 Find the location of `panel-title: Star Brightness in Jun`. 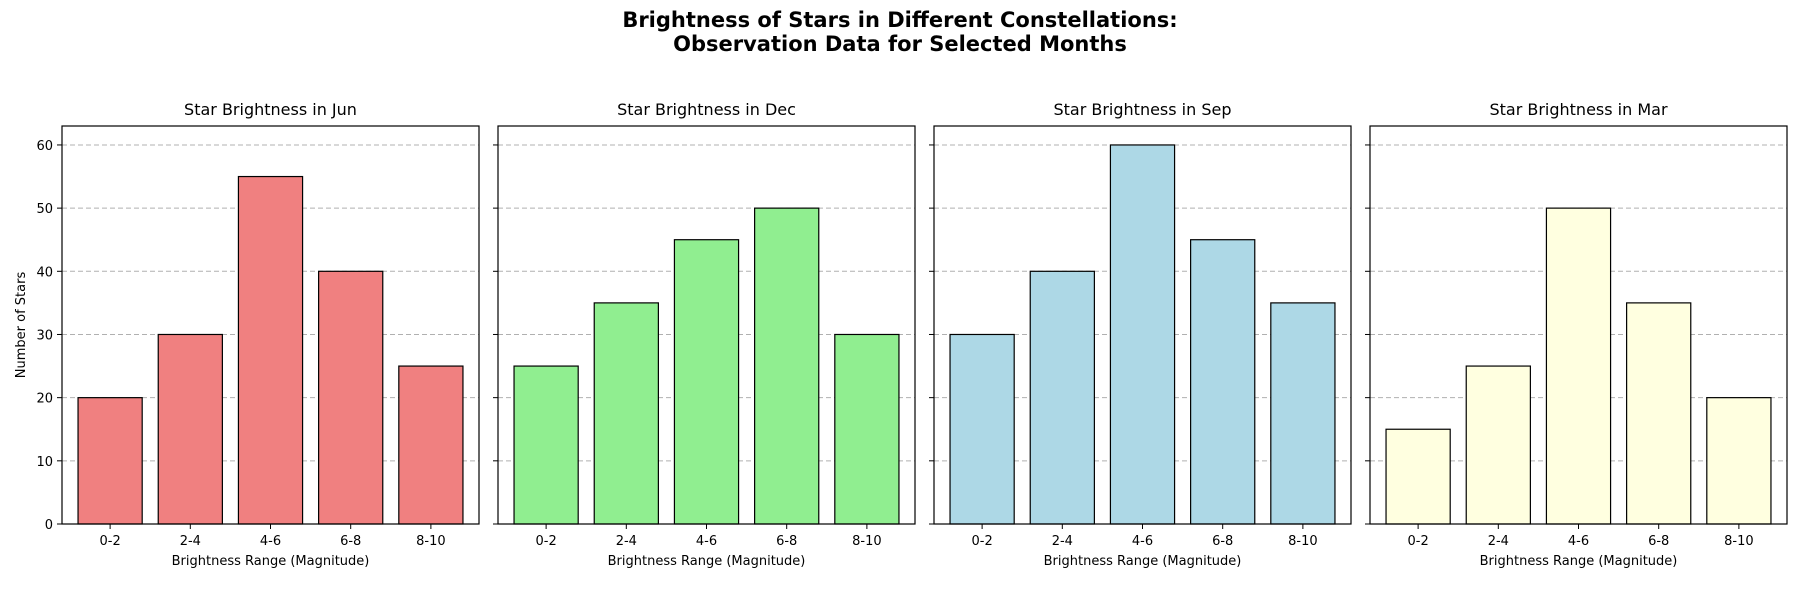

panel-title: Star Brightness in Jun is located at coordinates (270, 109).